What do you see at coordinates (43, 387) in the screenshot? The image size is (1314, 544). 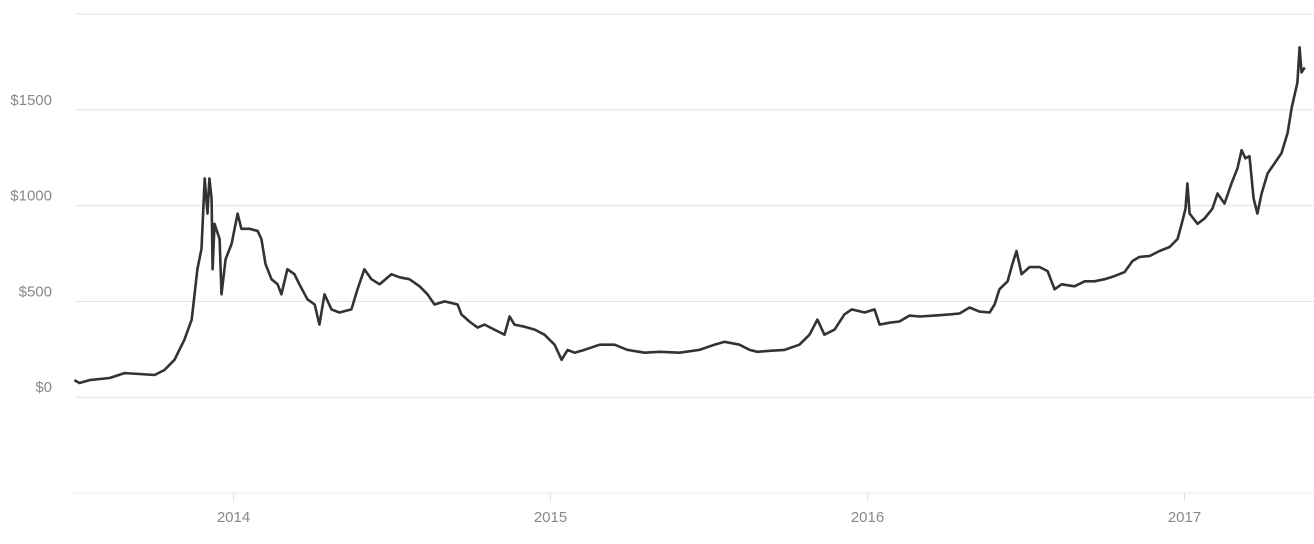 I see `y-tick-label: $0` at bounding box center [43, 387].